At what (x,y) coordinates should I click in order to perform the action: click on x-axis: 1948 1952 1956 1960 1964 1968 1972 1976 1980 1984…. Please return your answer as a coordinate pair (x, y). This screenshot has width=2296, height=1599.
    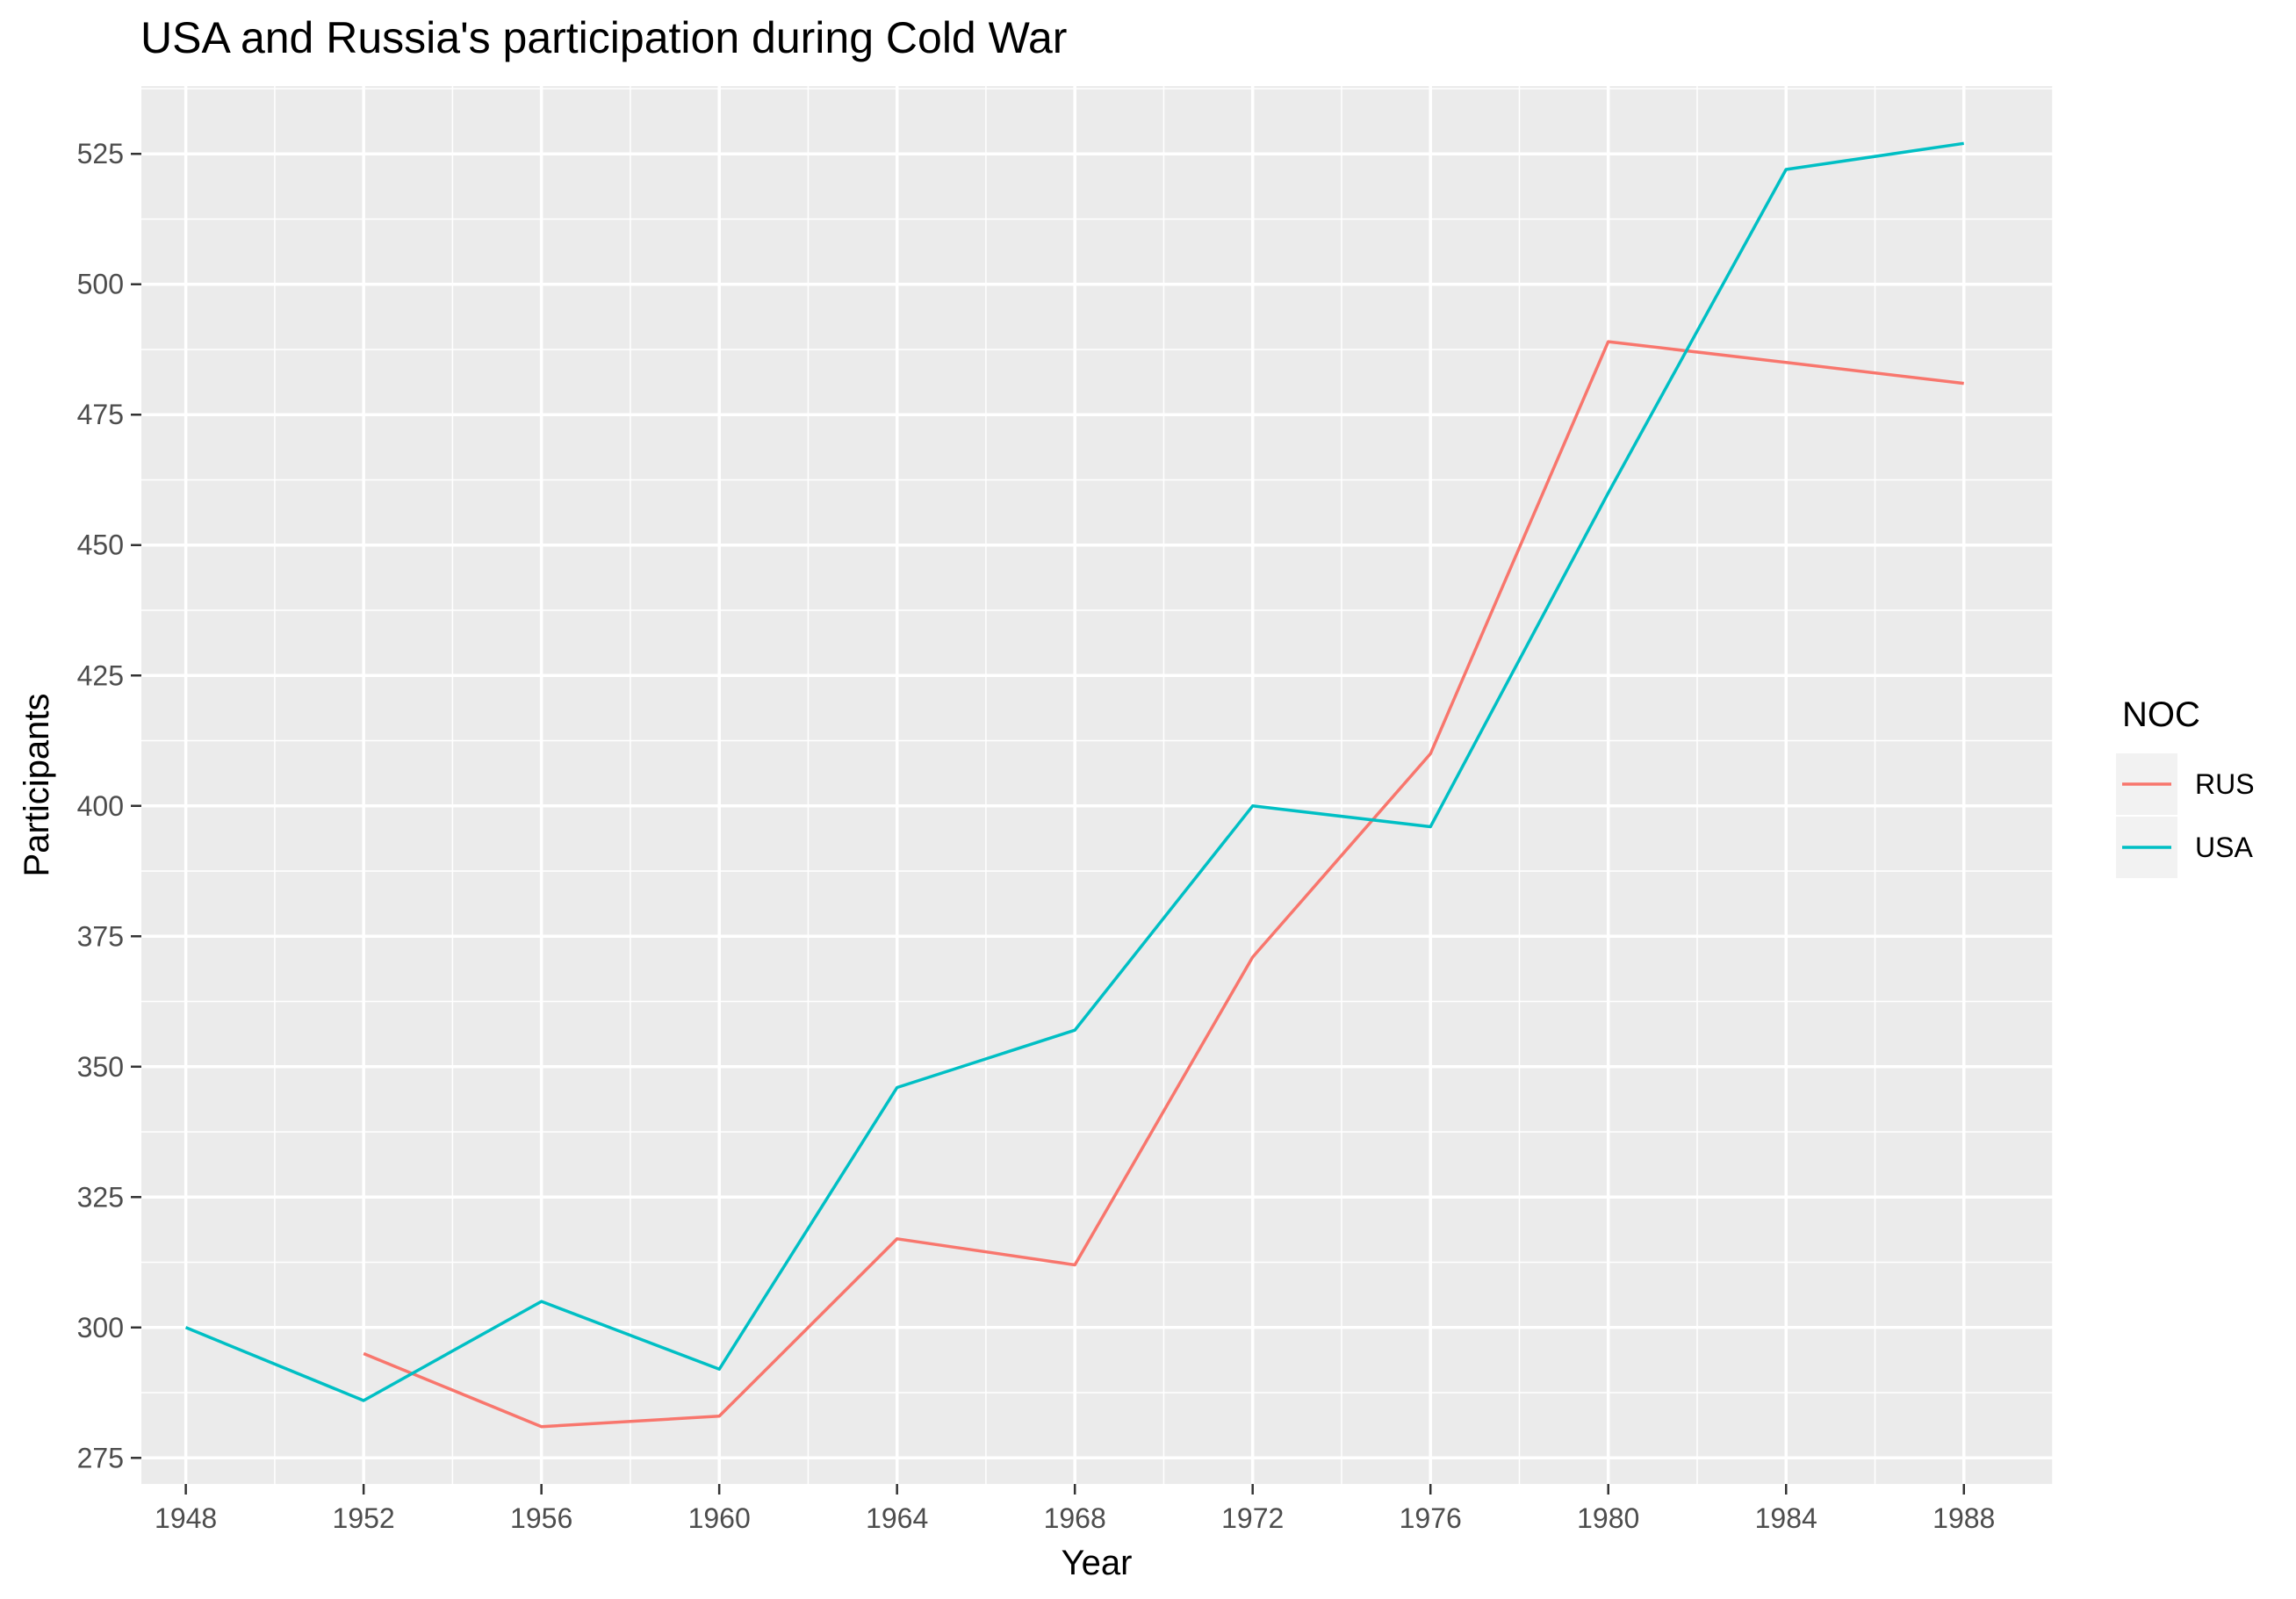
    Looking at the image, I should click on (1075, 1509).